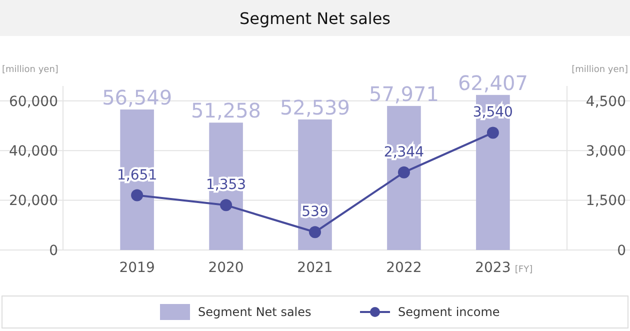  I want to click on data-label: 62,407, so click(493, 82).